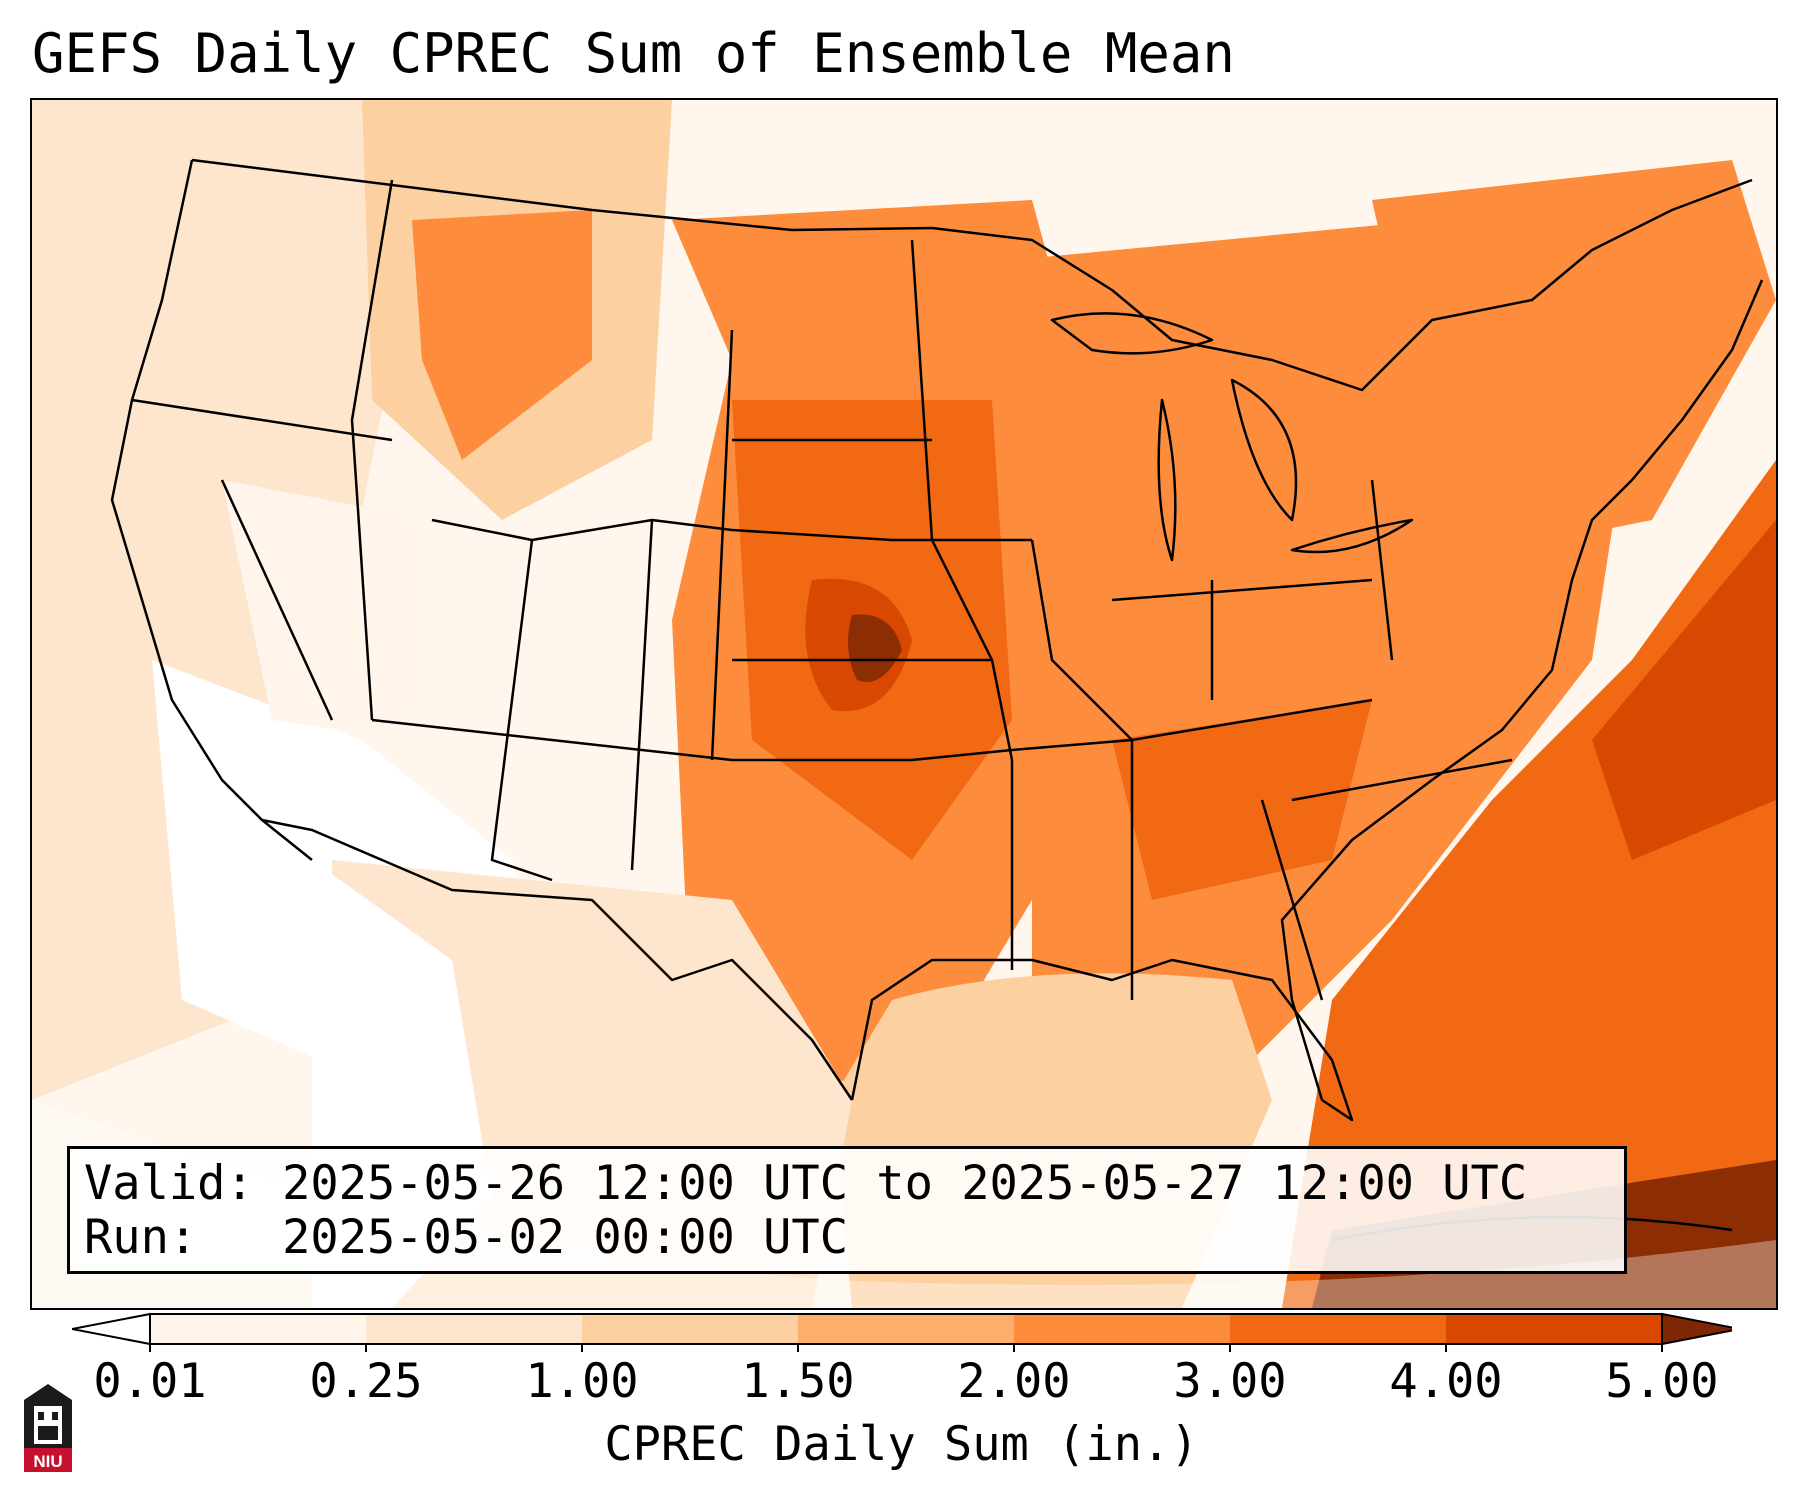 The height and width of the screenshot is (1500, 1803). Describe the element at coordinates (1574, 360) in the screenshot. I see `precip-region-northeast` at that location.